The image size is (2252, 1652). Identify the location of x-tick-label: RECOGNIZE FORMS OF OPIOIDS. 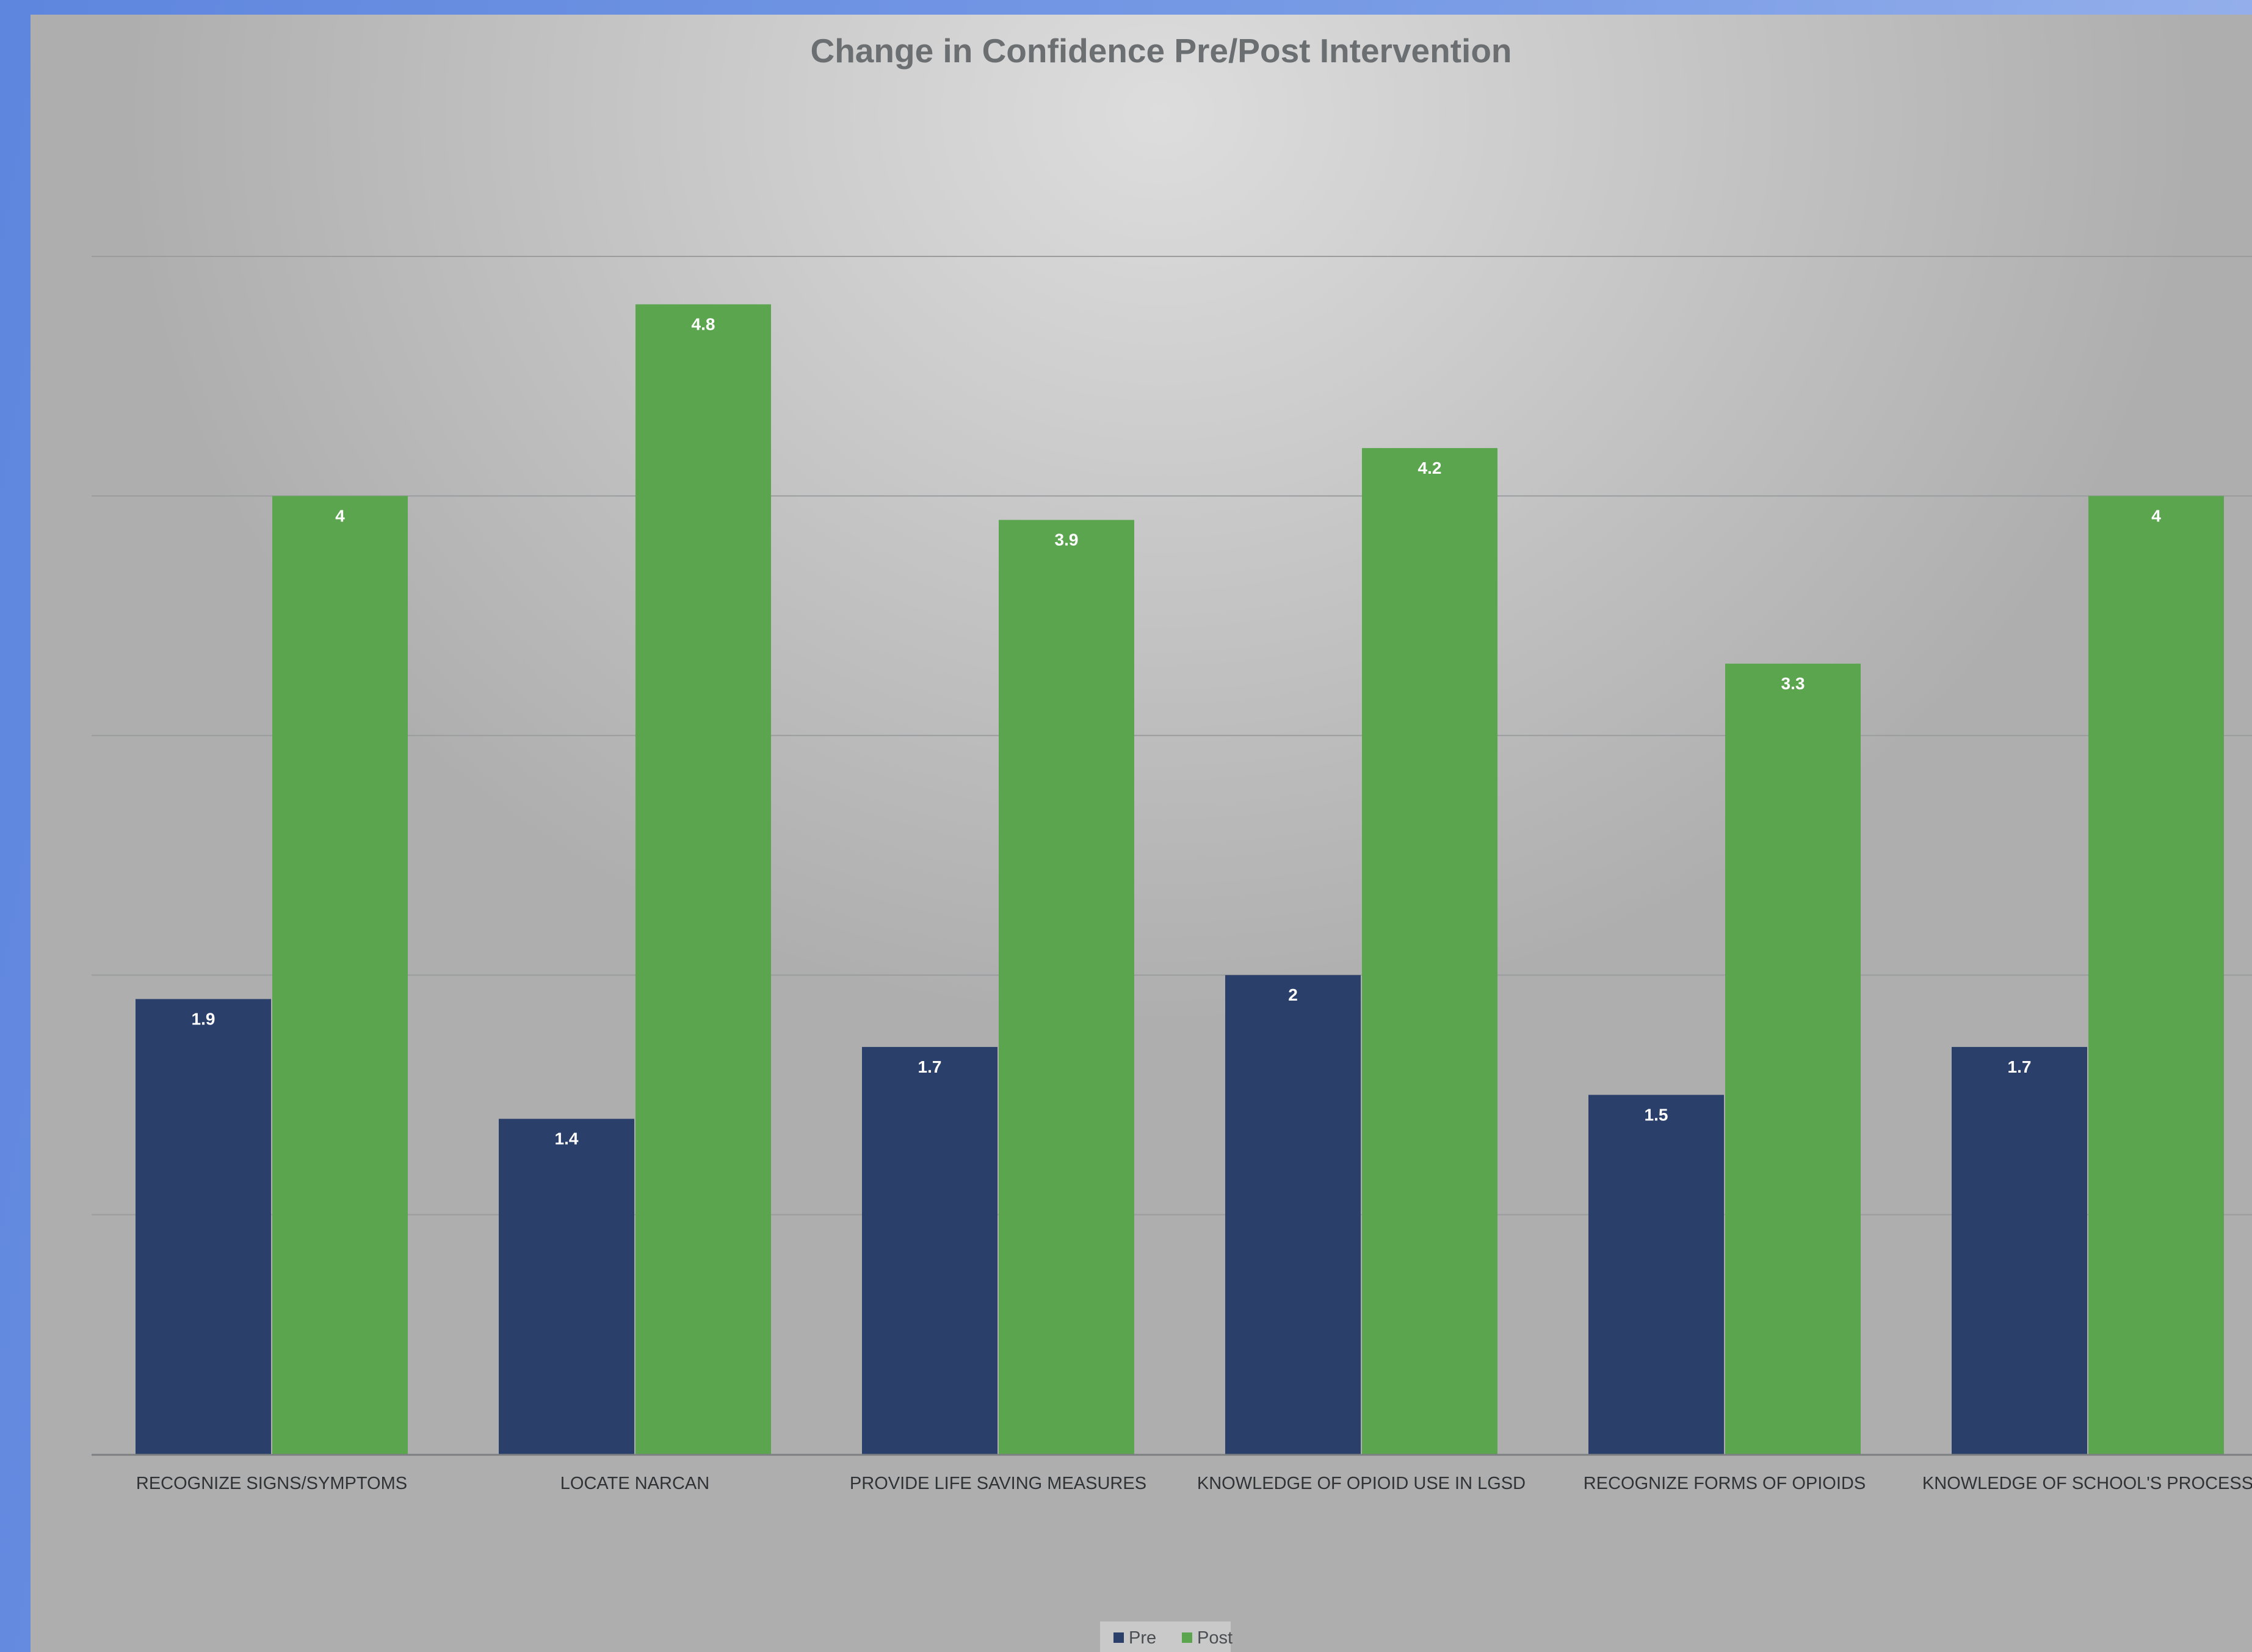
(1725, 1483).